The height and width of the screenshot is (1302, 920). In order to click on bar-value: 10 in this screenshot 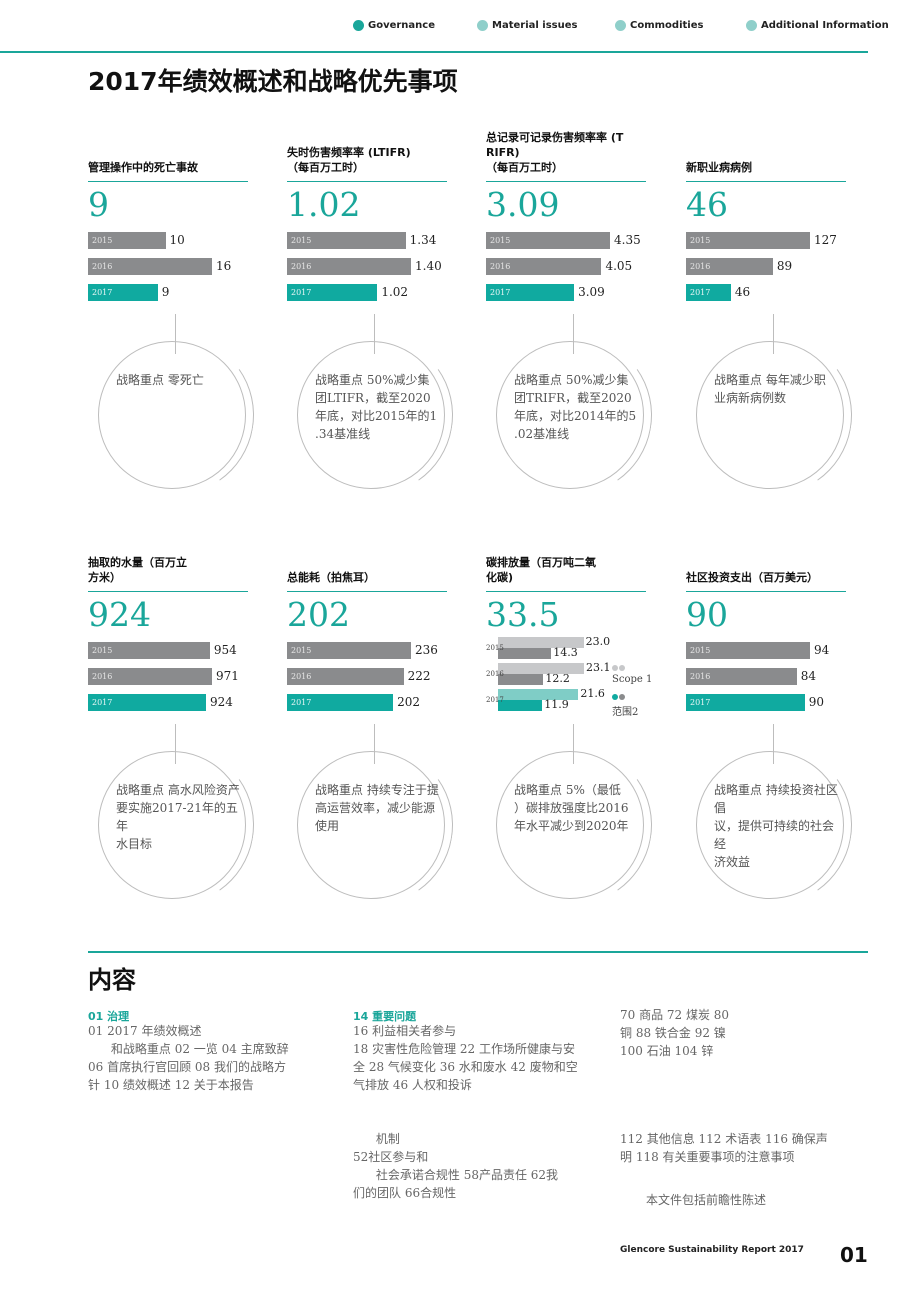, I will do `click(177, 240)`.